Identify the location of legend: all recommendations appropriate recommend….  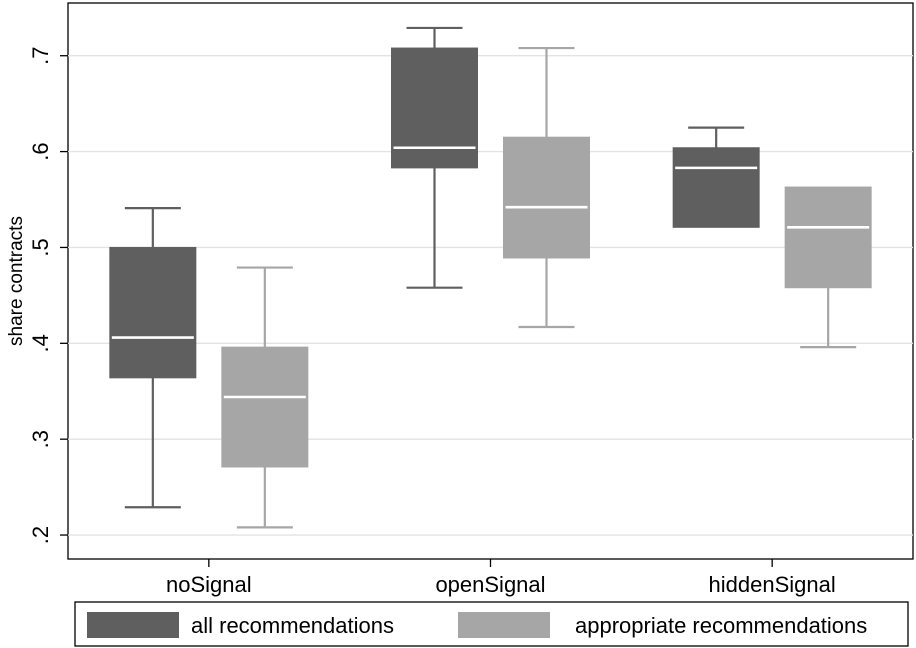
(491, 624).